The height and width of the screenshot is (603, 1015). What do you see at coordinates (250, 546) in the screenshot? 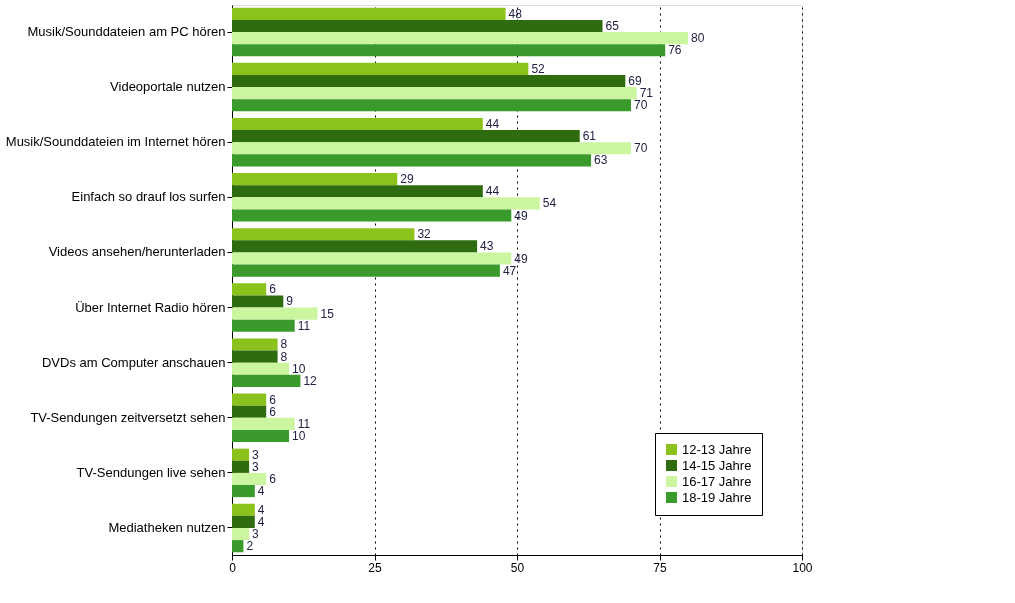
I see `data-label: 2` at bounding box center [250, 546].